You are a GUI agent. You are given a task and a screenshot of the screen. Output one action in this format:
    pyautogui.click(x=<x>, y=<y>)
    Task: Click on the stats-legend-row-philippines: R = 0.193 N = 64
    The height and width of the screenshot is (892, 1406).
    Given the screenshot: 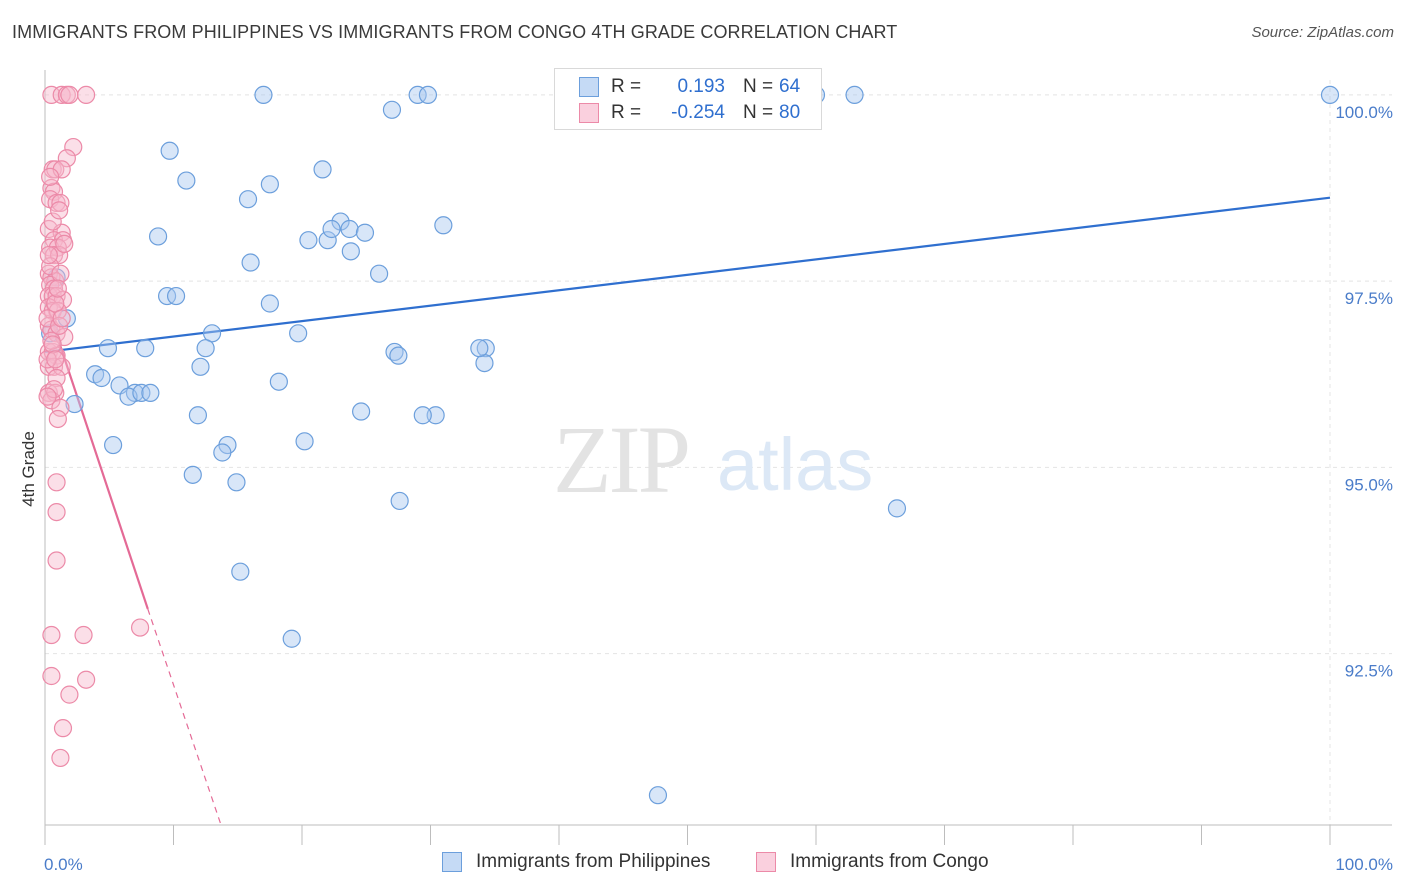 What is the action you would take?
    pyautogui.click(x=689, y=87)
    